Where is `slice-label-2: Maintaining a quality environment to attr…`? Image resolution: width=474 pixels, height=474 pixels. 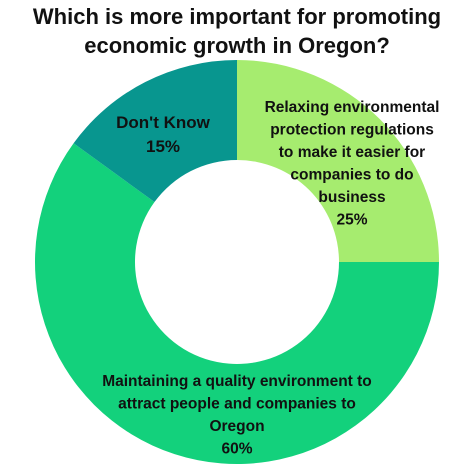 slice-label-2: Maintaining a quality environment to attr… is located at coordinates (237, 415).